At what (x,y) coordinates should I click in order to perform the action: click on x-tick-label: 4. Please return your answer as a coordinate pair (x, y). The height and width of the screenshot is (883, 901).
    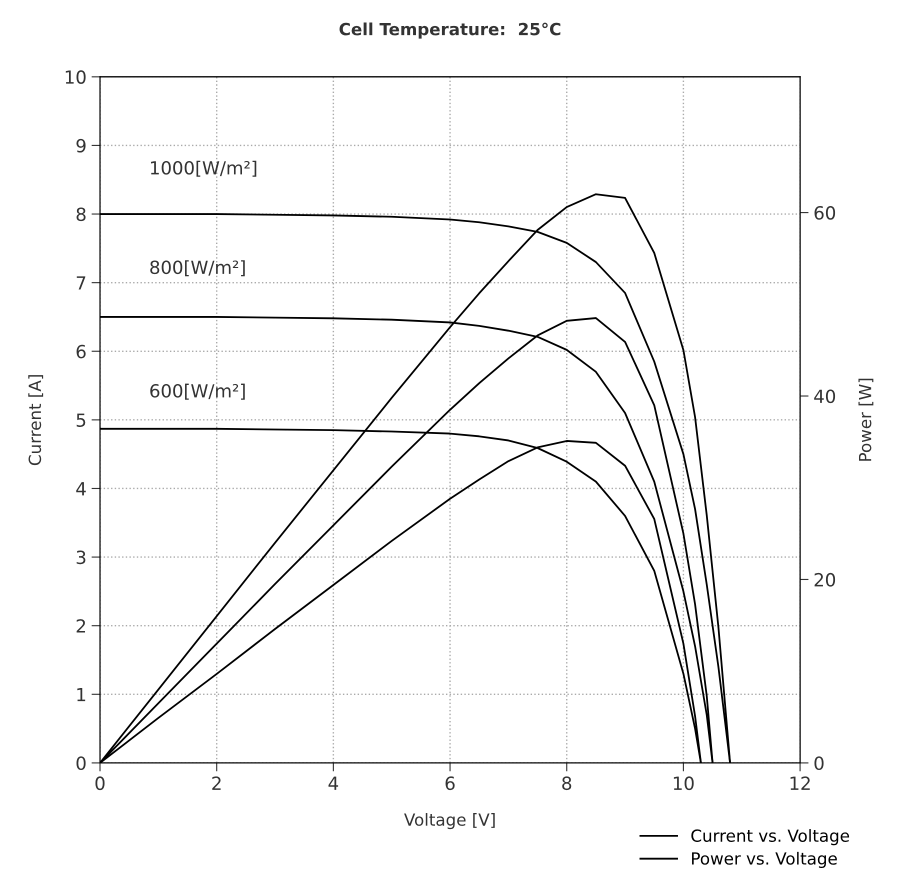
    Looking at the image, I should click on (333, 783).